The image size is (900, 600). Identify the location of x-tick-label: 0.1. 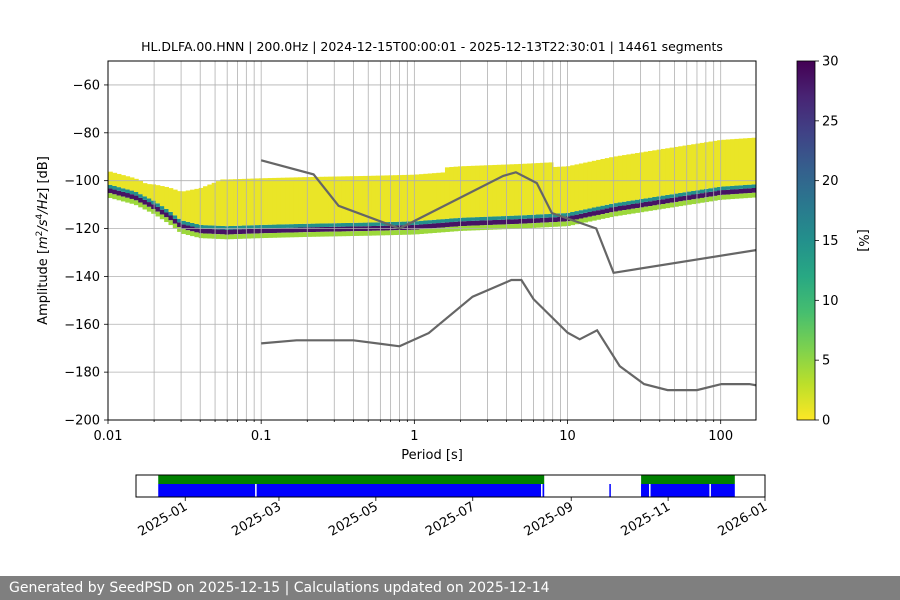
(261, 436).